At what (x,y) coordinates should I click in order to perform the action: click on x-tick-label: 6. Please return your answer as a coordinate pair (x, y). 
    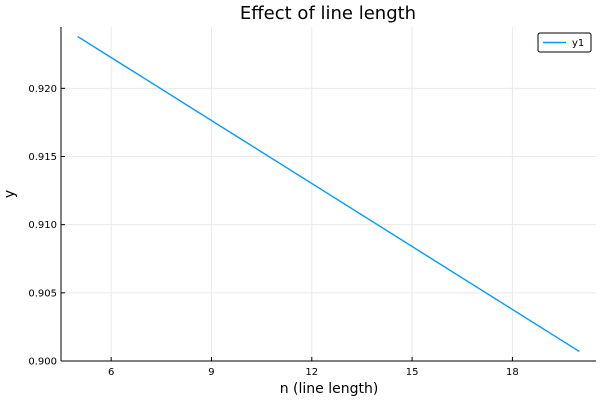
    Looking at the image, I should click on (111, 372).